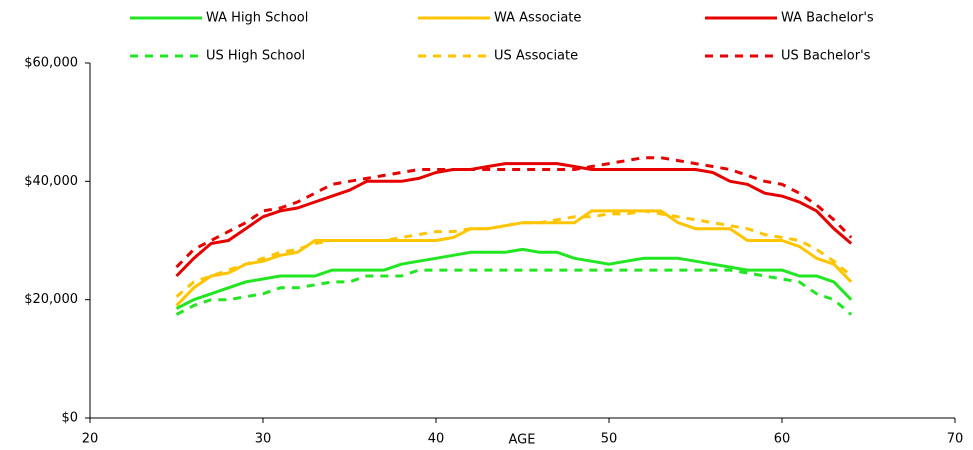 This screenshot has width=973, height=450. What do you see at coordinates (536, 56) in the screenshot?
I see `legend-label: US Associate` at bounding box center [536, 56].